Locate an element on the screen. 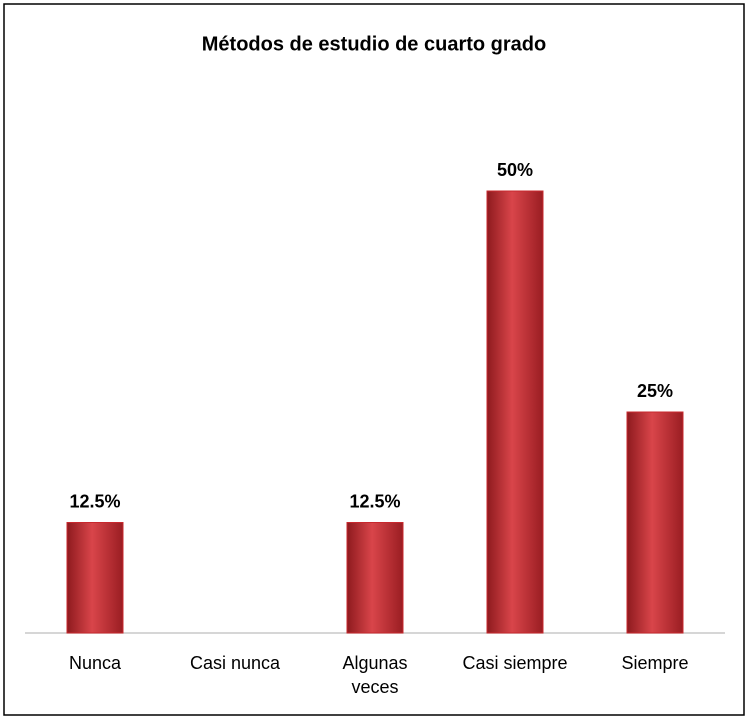 Image resolution: width=748 pixels, height=719 pixels. data-label: 50% is located at coordinates (515, 170).